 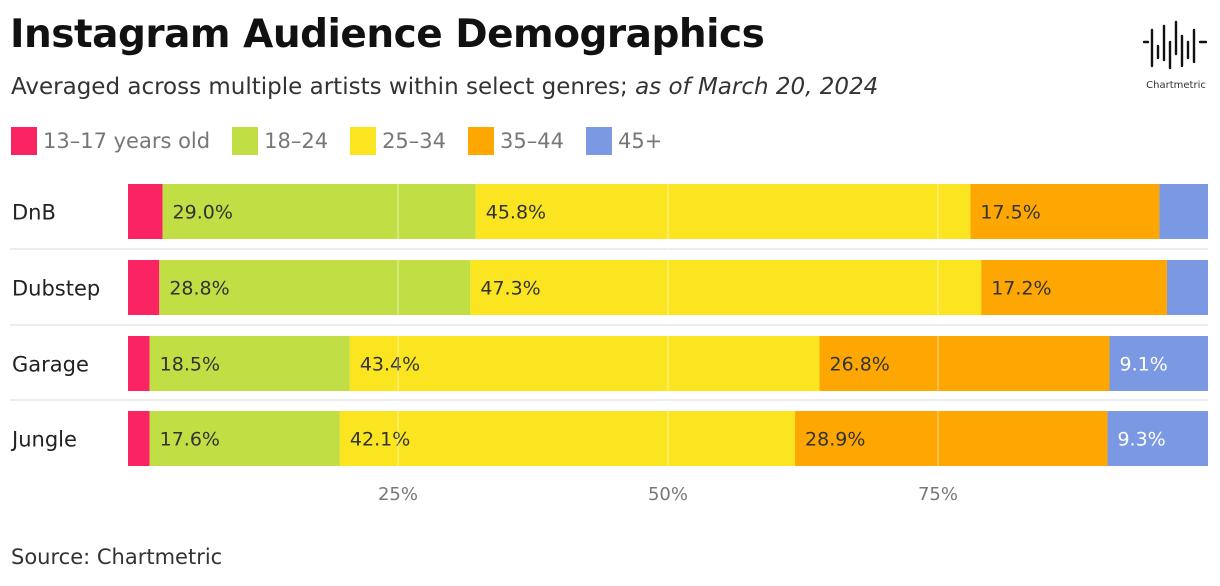 What do you see at coordinates (34, 213) in the screenshot?
I see `category-label: DnB` at bounding box center [34, 213].